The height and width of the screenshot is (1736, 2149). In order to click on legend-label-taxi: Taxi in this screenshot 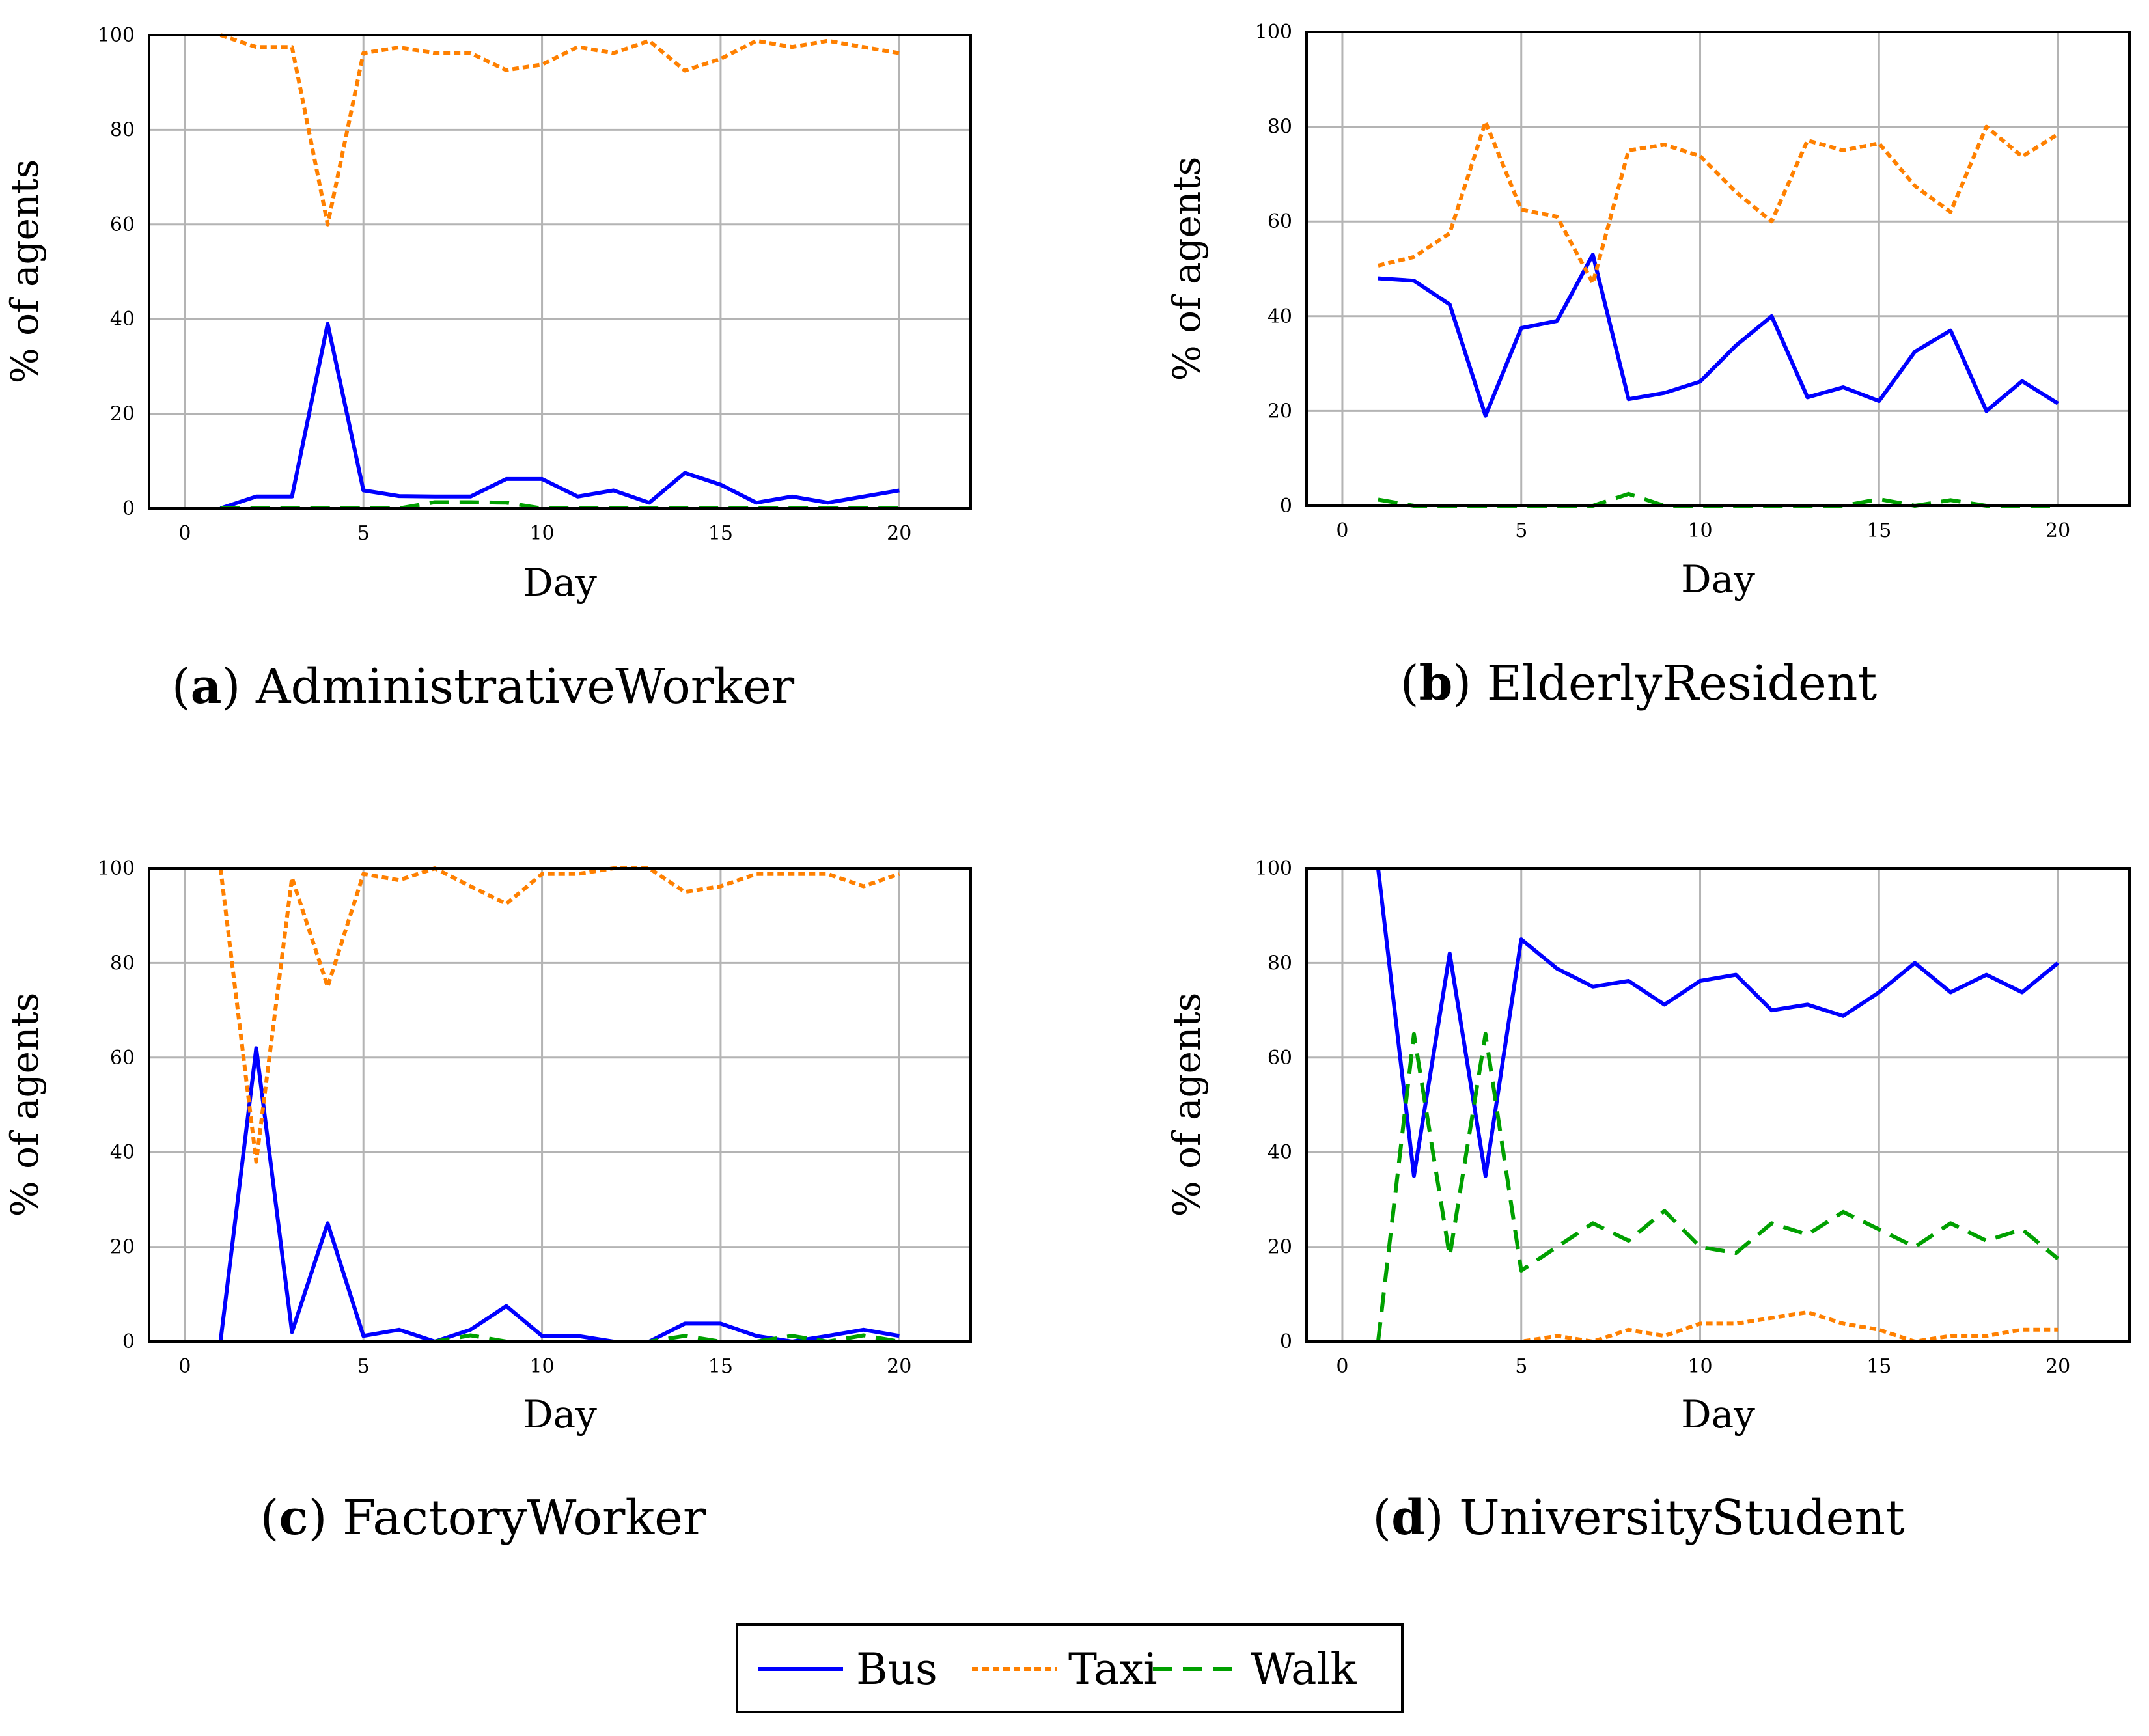, I will do `click(1113, 1669)`.